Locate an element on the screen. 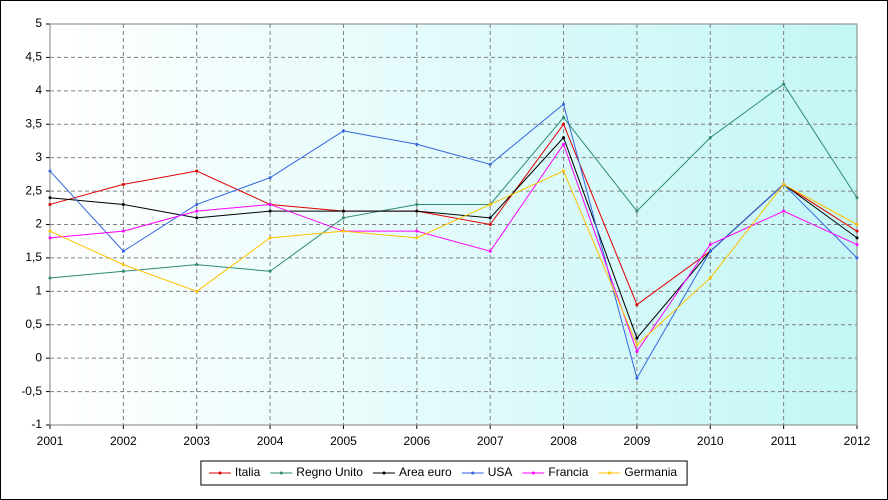 The image size is (888, 500). x-tick-label: 2010 is located at coordinates (710, 441).